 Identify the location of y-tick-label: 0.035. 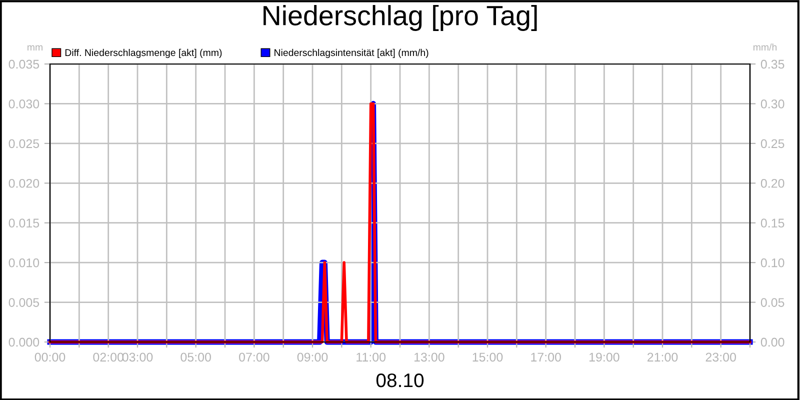
(24, 64).